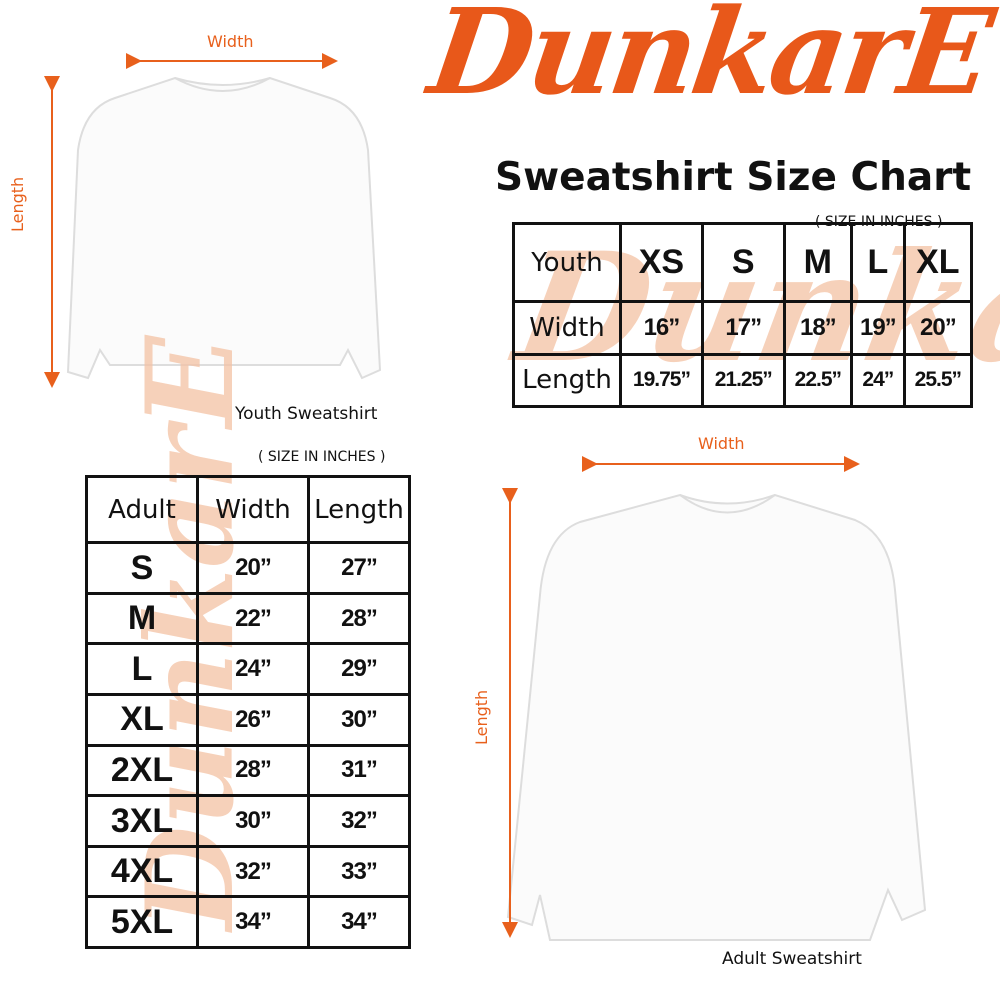  What do you see at coordinates (817, 328) in the screenshot?
I see `value-cell: 18”` at bounding box center [817, 328].